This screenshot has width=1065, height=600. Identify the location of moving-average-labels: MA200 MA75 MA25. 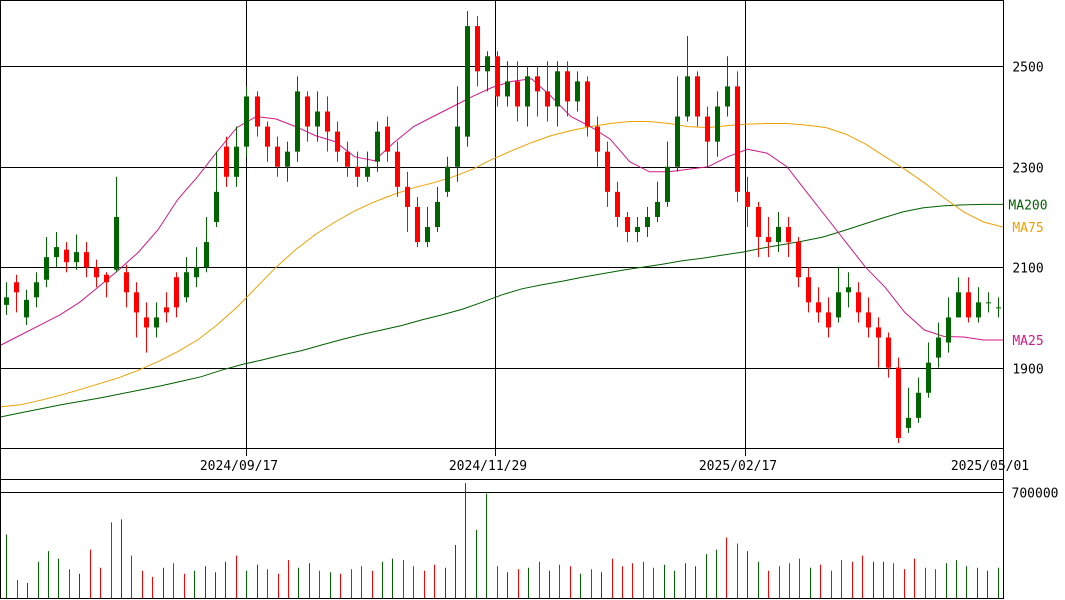
(1027, 273).